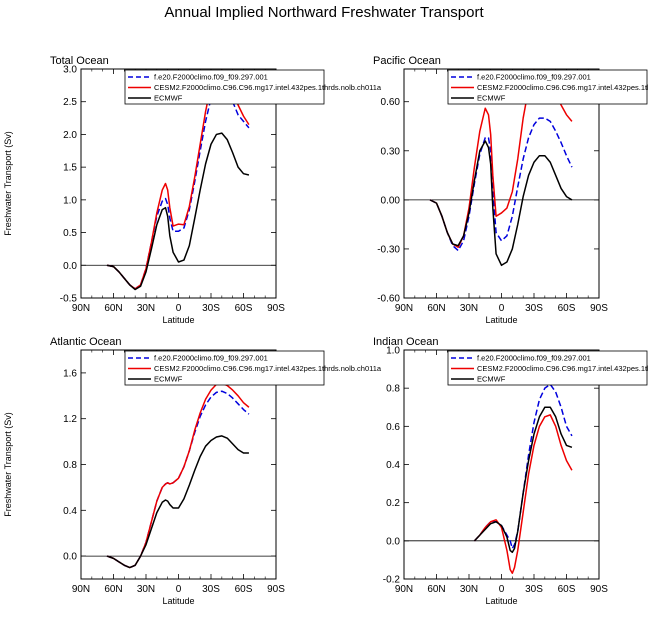 Image resolution: width=648 pixels, height=620 pixels. What do you see at coordinates (391, 200) in the screenshot?
I see `y-tick-label: 0.00` at bounding box center [391, 200].